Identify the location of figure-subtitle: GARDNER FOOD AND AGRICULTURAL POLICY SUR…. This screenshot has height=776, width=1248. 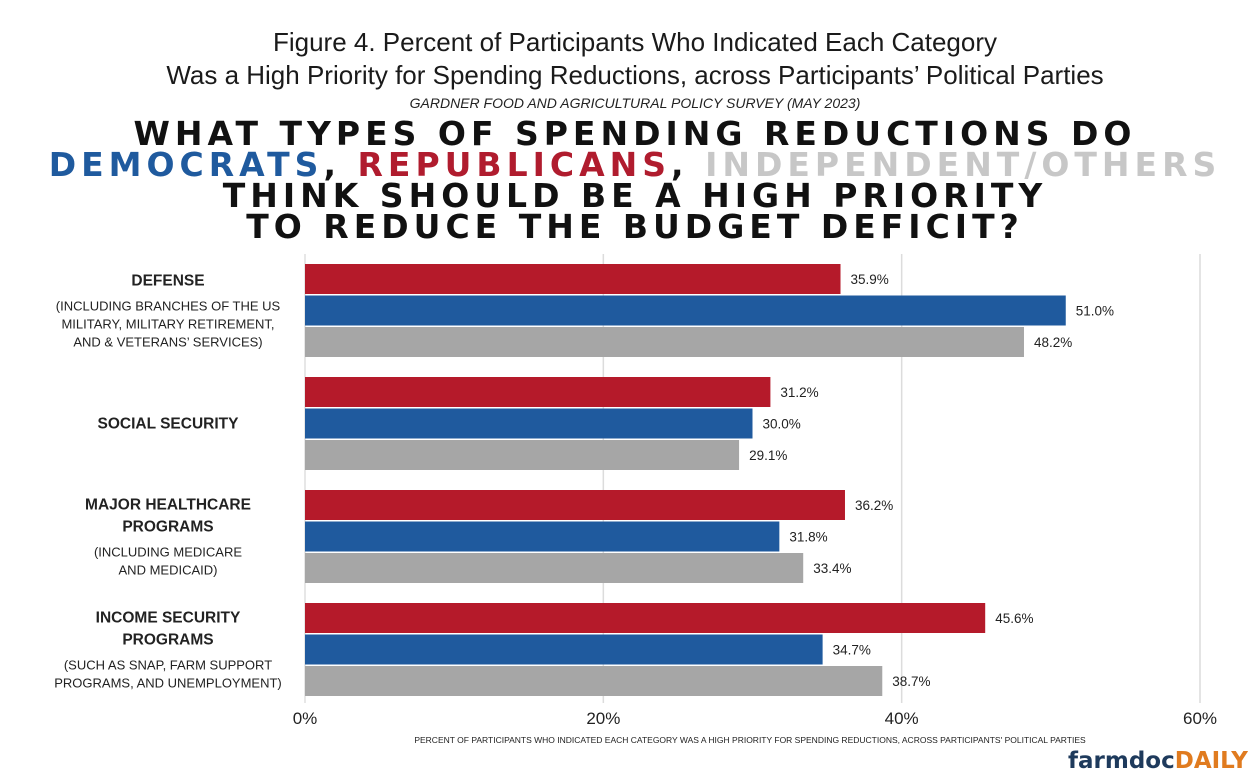
(635, 103).